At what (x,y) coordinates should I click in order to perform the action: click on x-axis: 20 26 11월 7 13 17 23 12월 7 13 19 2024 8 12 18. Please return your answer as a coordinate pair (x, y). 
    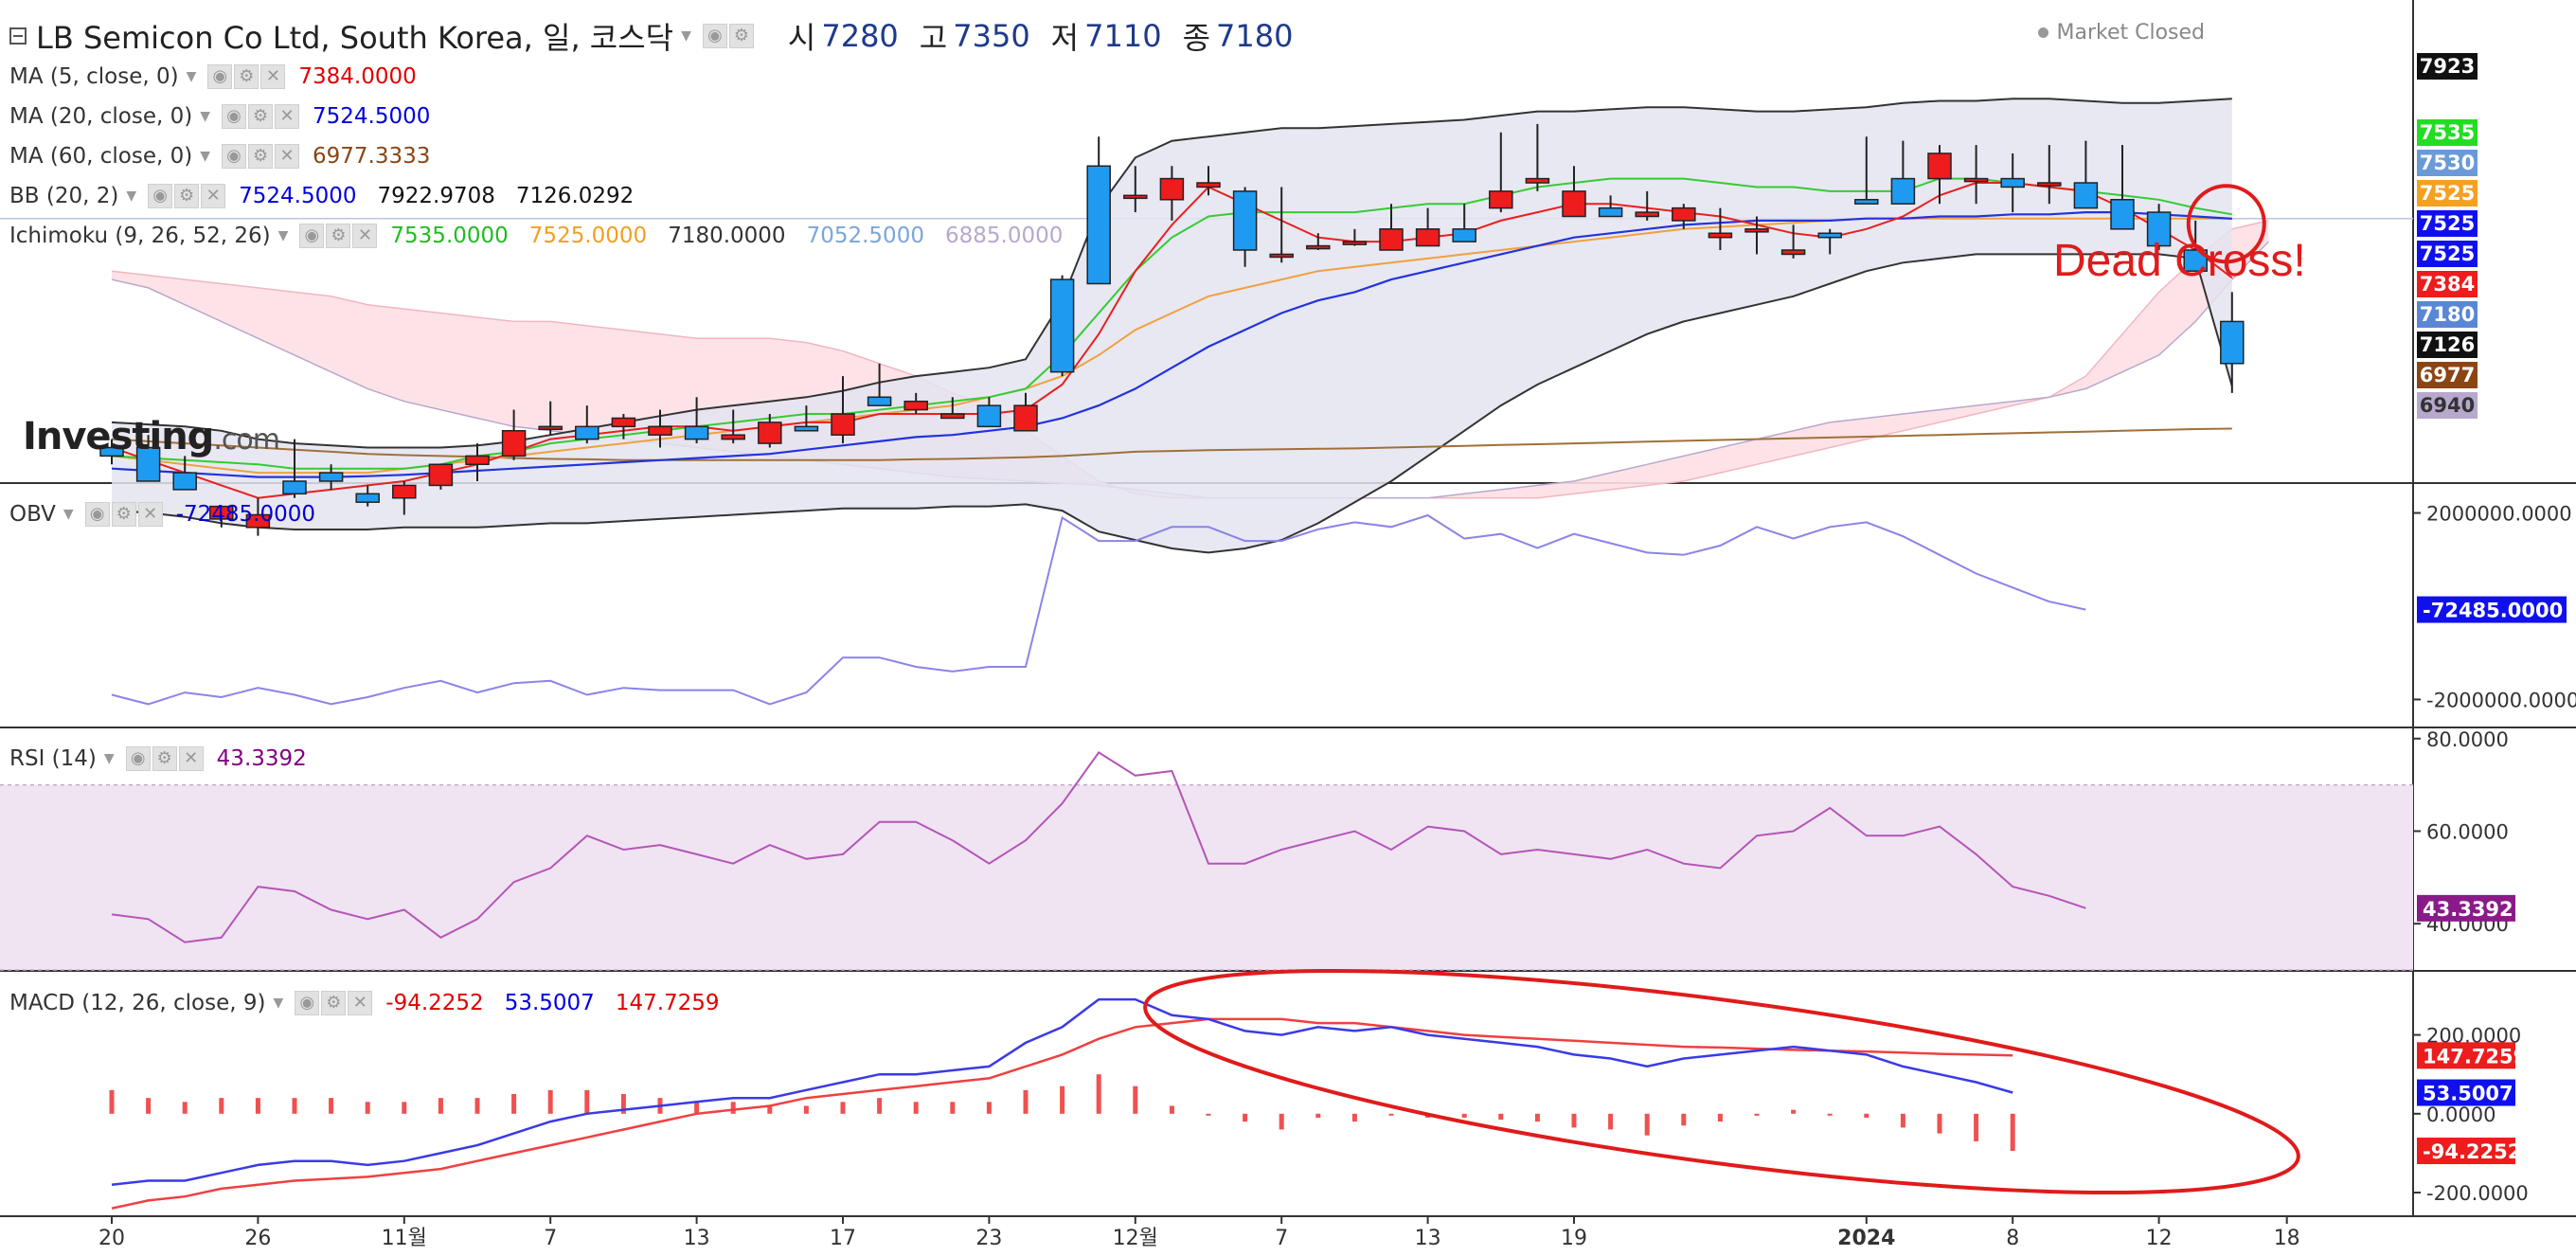
    Looking at the image, I should click on (1199, 1233).